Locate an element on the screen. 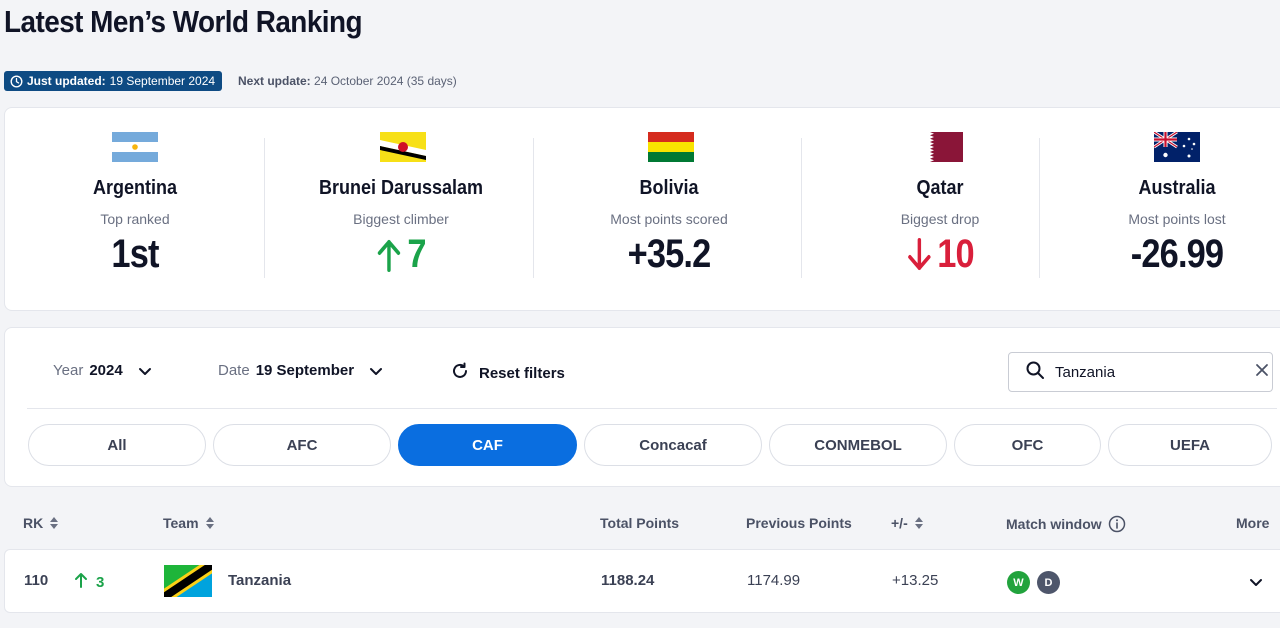 This screenshot has width=1280, height=628. page-title: Latest Men’s World Ranking is located at coordinates (183, 21).